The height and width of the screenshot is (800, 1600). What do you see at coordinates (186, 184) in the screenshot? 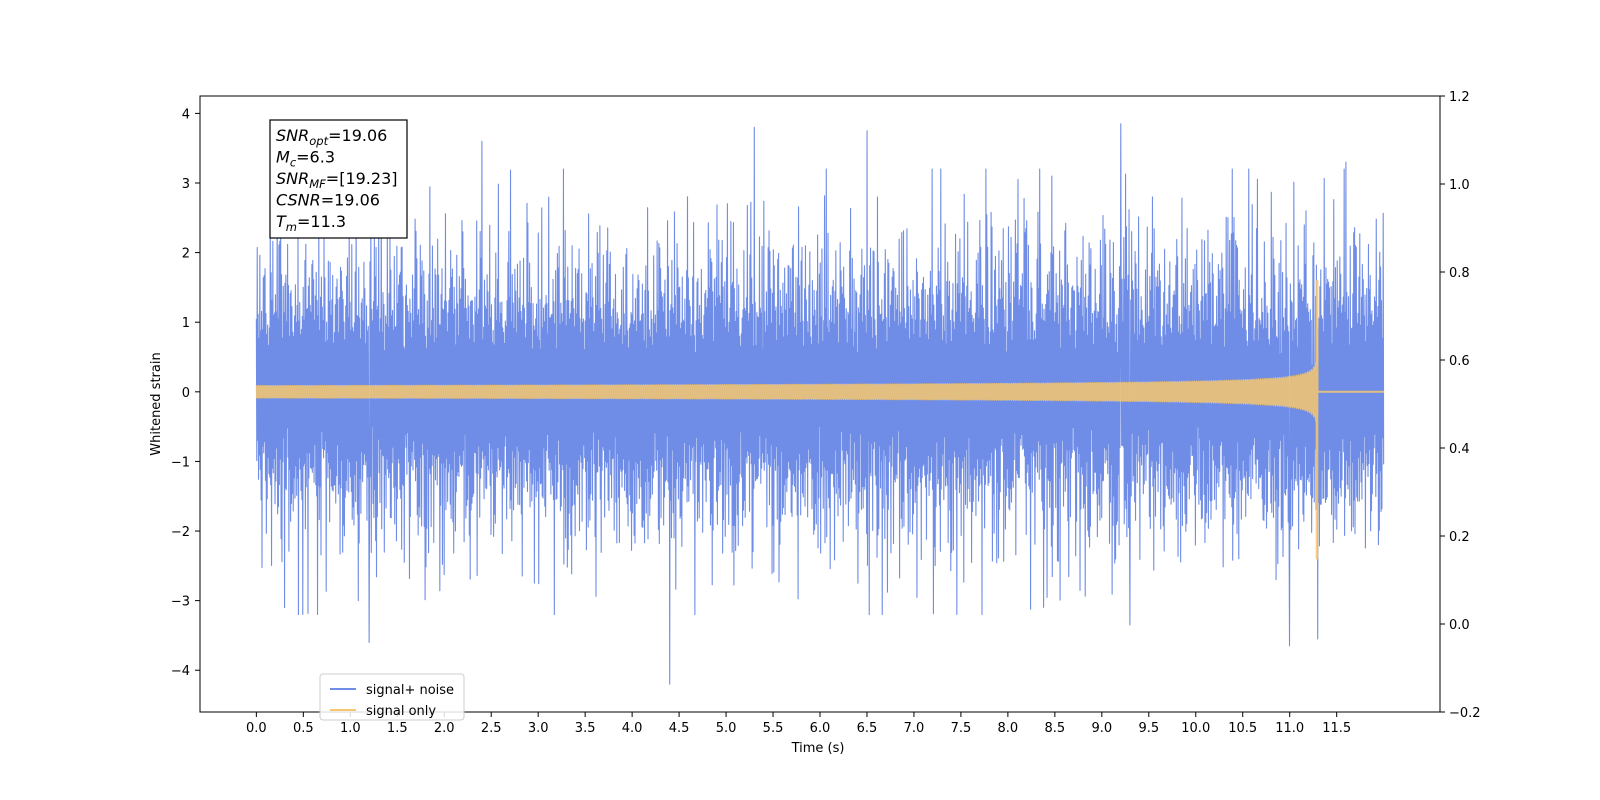
I see `y-tick-label: 3` at bounding box center [186, 184].